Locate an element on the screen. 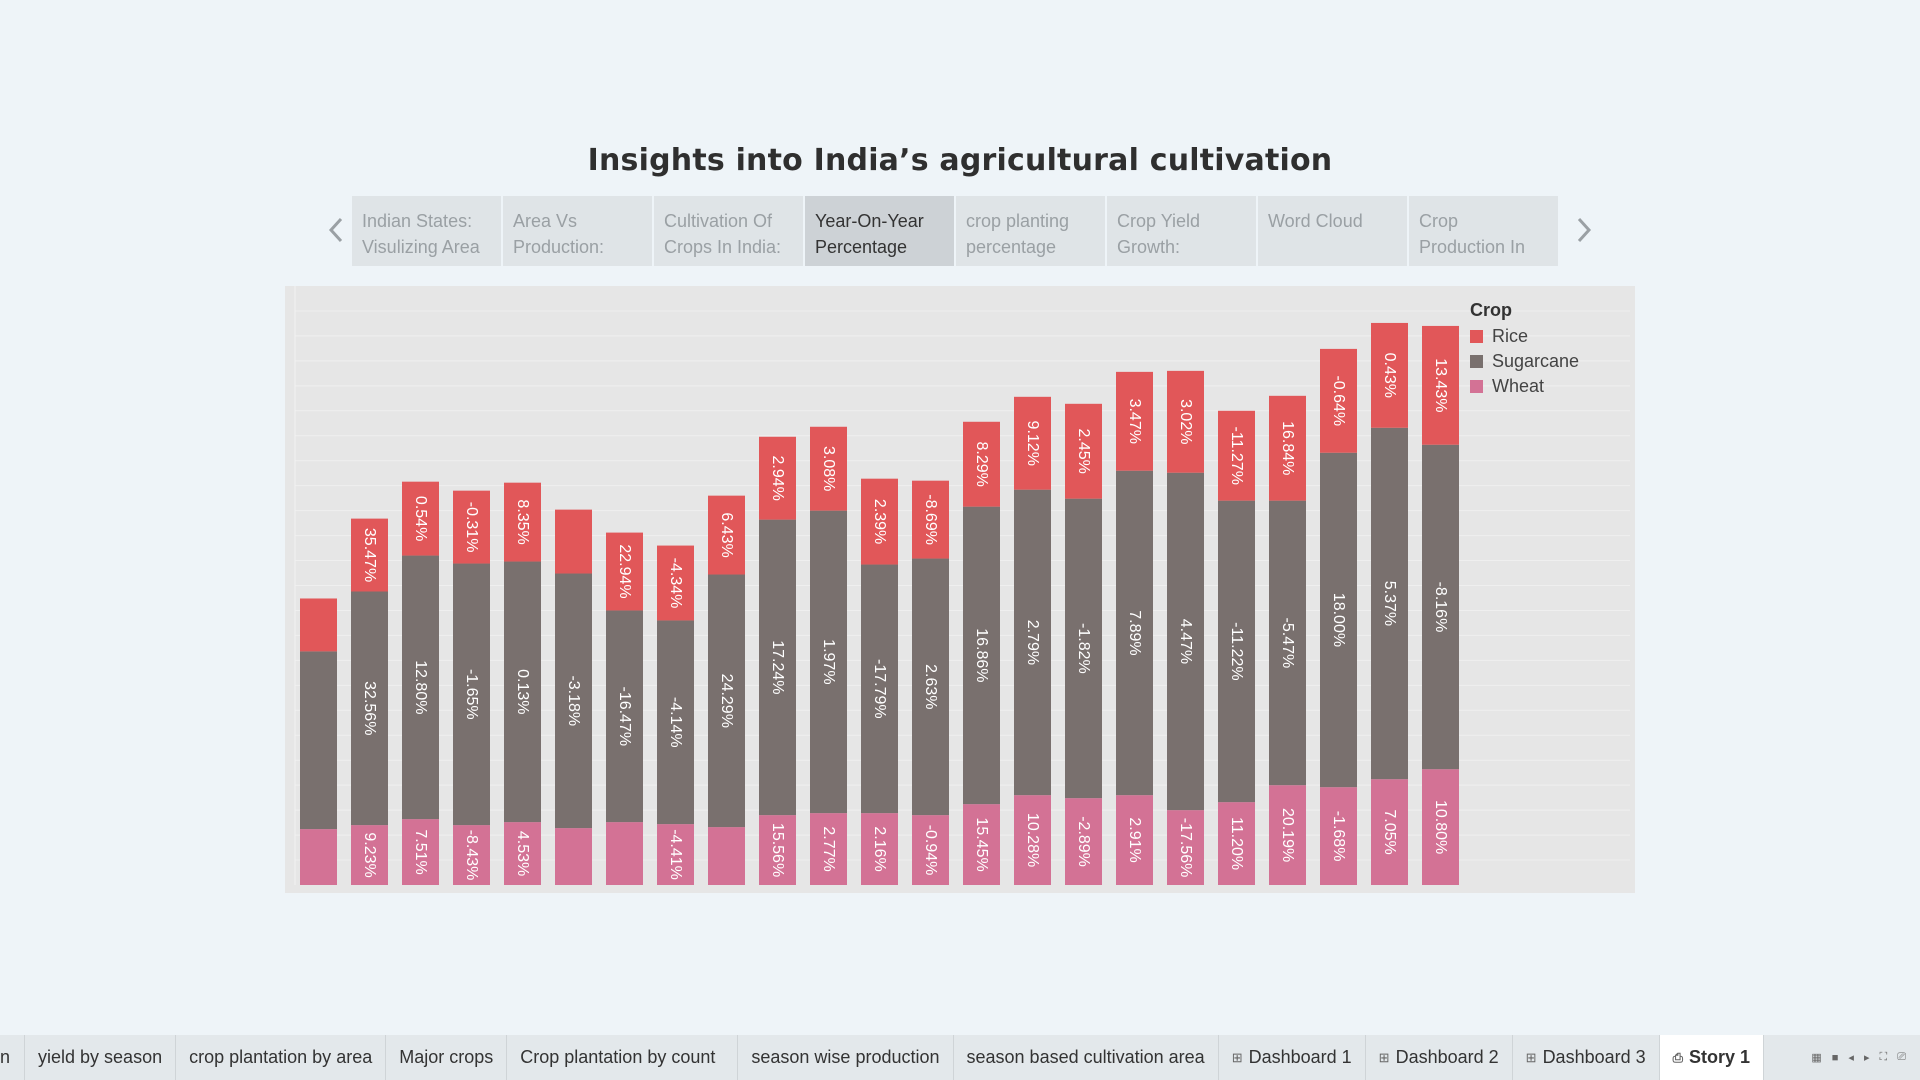 This screenshot has width=1920, height=1080. legend-item-rice: Rice is located at coordinates (1524, 336).